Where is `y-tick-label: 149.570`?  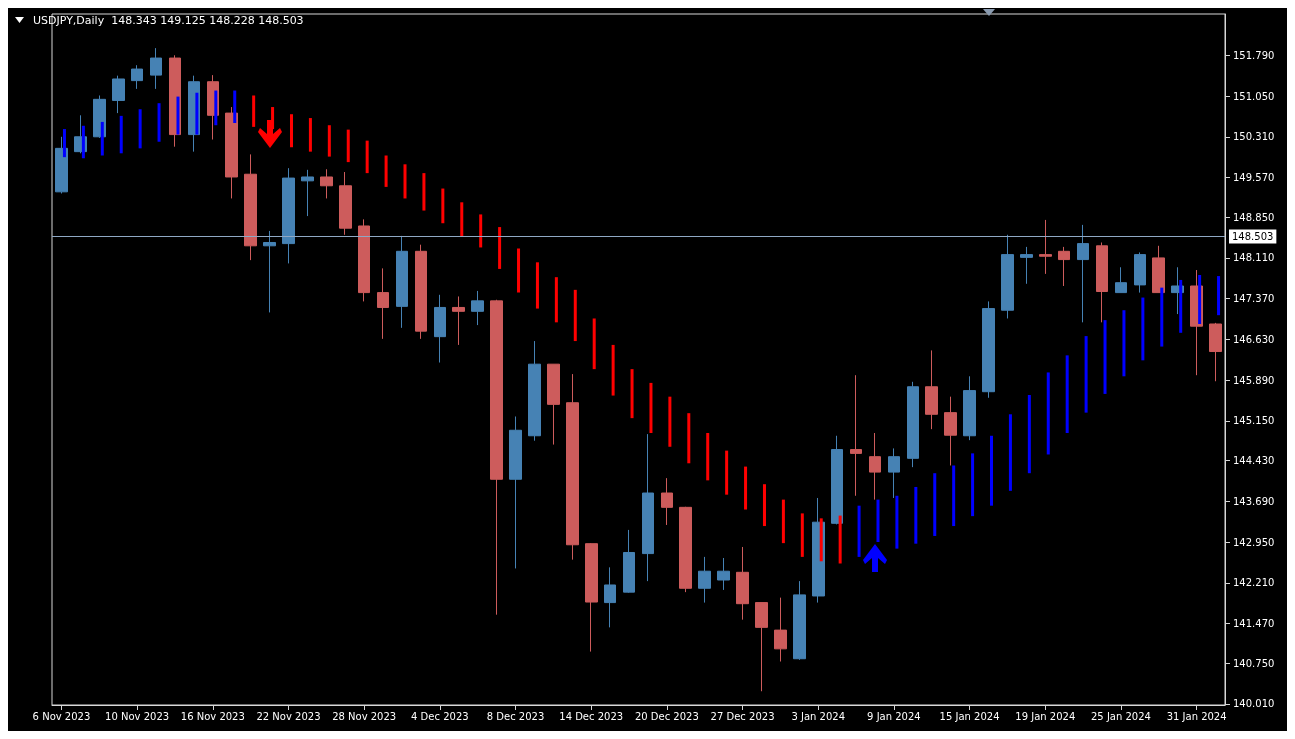
y-tick-label: 149.570 is located at coordinates (1254, 178).